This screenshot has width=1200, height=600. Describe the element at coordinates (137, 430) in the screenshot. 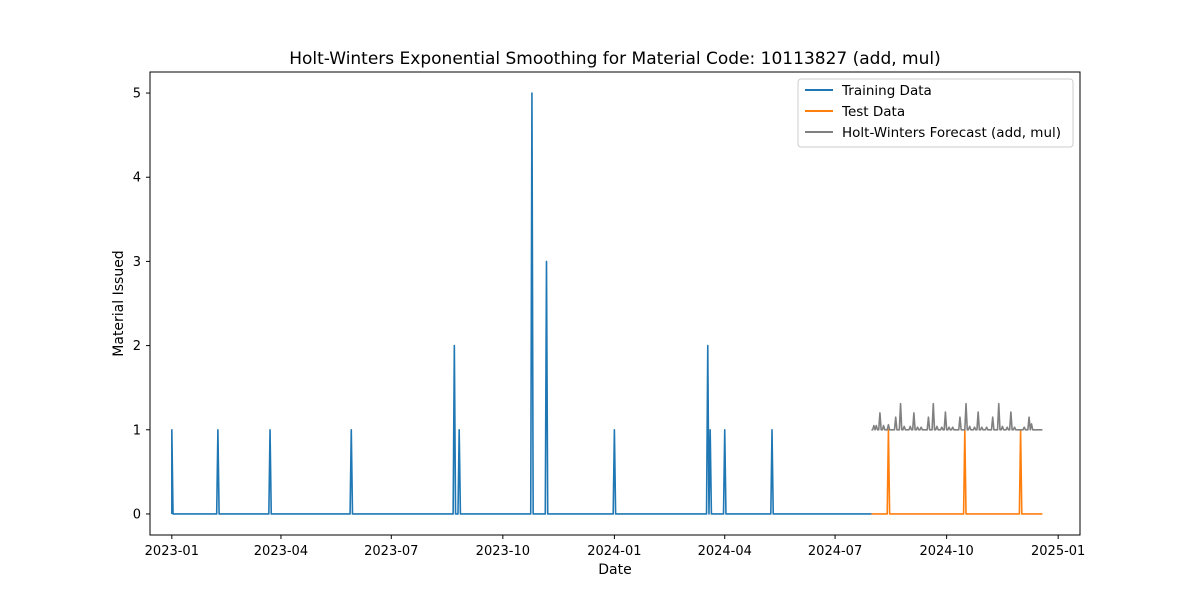

I see `y-tick-label: 1` at that location.